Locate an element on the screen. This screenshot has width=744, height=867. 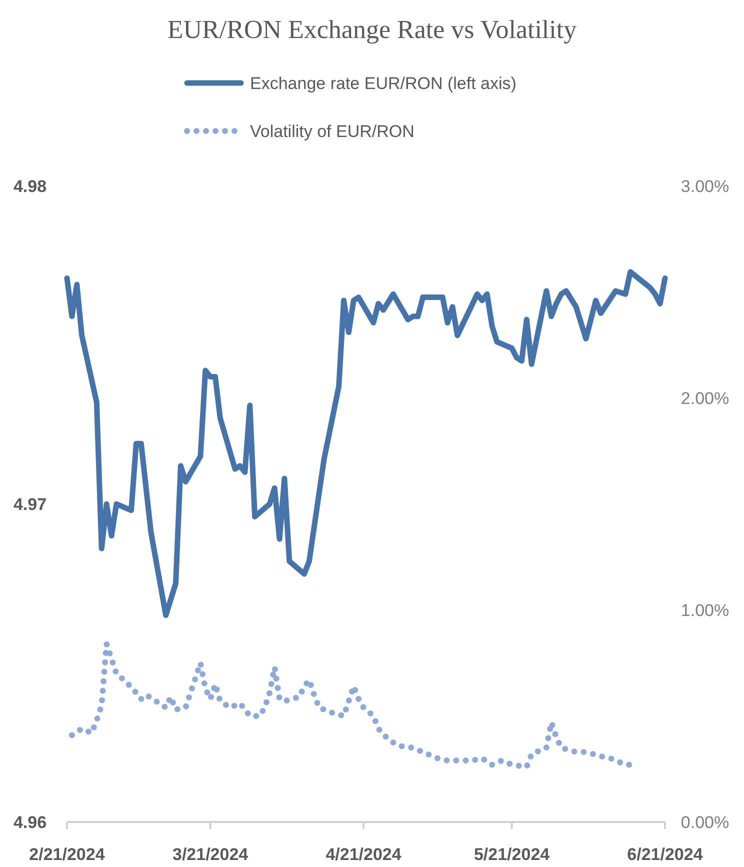
x-tick-label: 3/21/2024 is located at coordinates (210, 854).